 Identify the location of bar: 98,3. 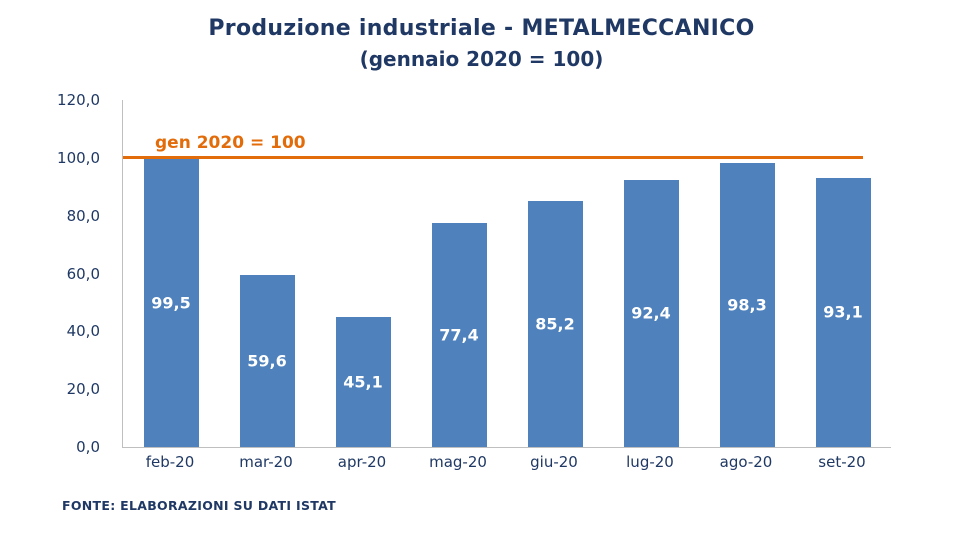
(747, 304).